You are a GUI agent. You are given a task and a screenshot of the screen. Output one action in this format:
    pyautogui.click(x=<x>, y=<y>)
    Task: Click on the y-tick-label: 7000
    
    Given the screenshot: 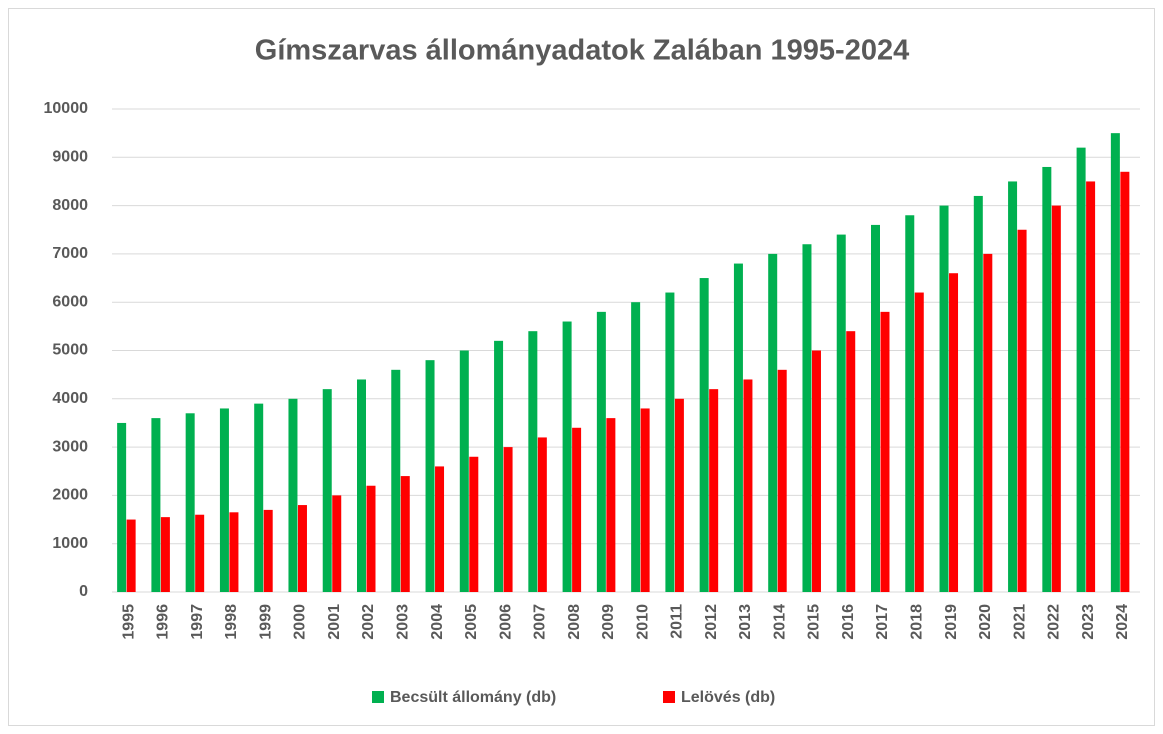 What is the action you would take?
    pyautogui.click(x=70, y=253)
    